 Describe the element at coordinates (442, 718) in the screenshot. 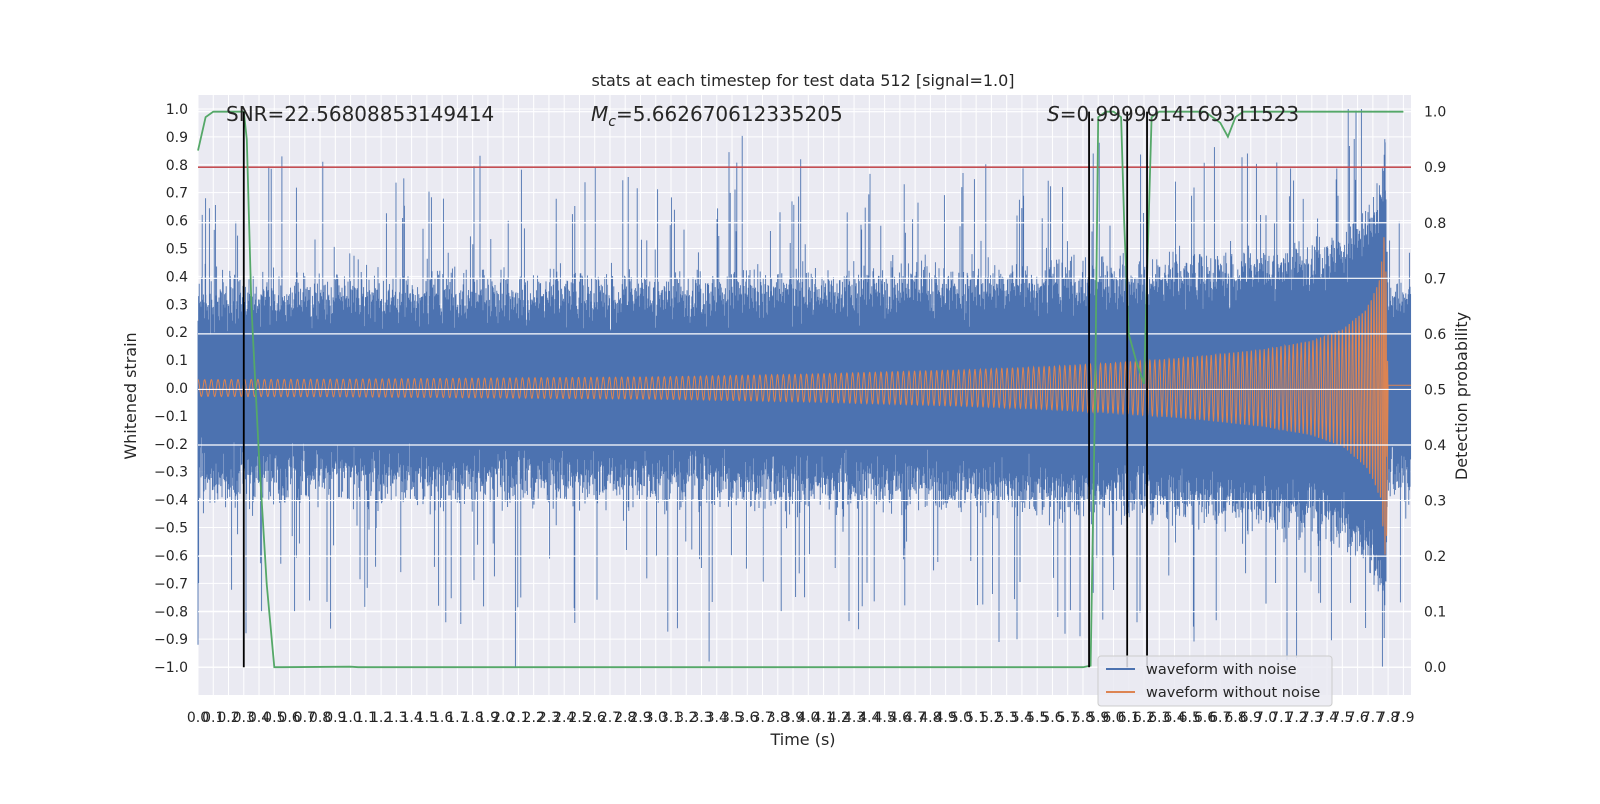

I see `x-tick-label: 1.6` at that location.